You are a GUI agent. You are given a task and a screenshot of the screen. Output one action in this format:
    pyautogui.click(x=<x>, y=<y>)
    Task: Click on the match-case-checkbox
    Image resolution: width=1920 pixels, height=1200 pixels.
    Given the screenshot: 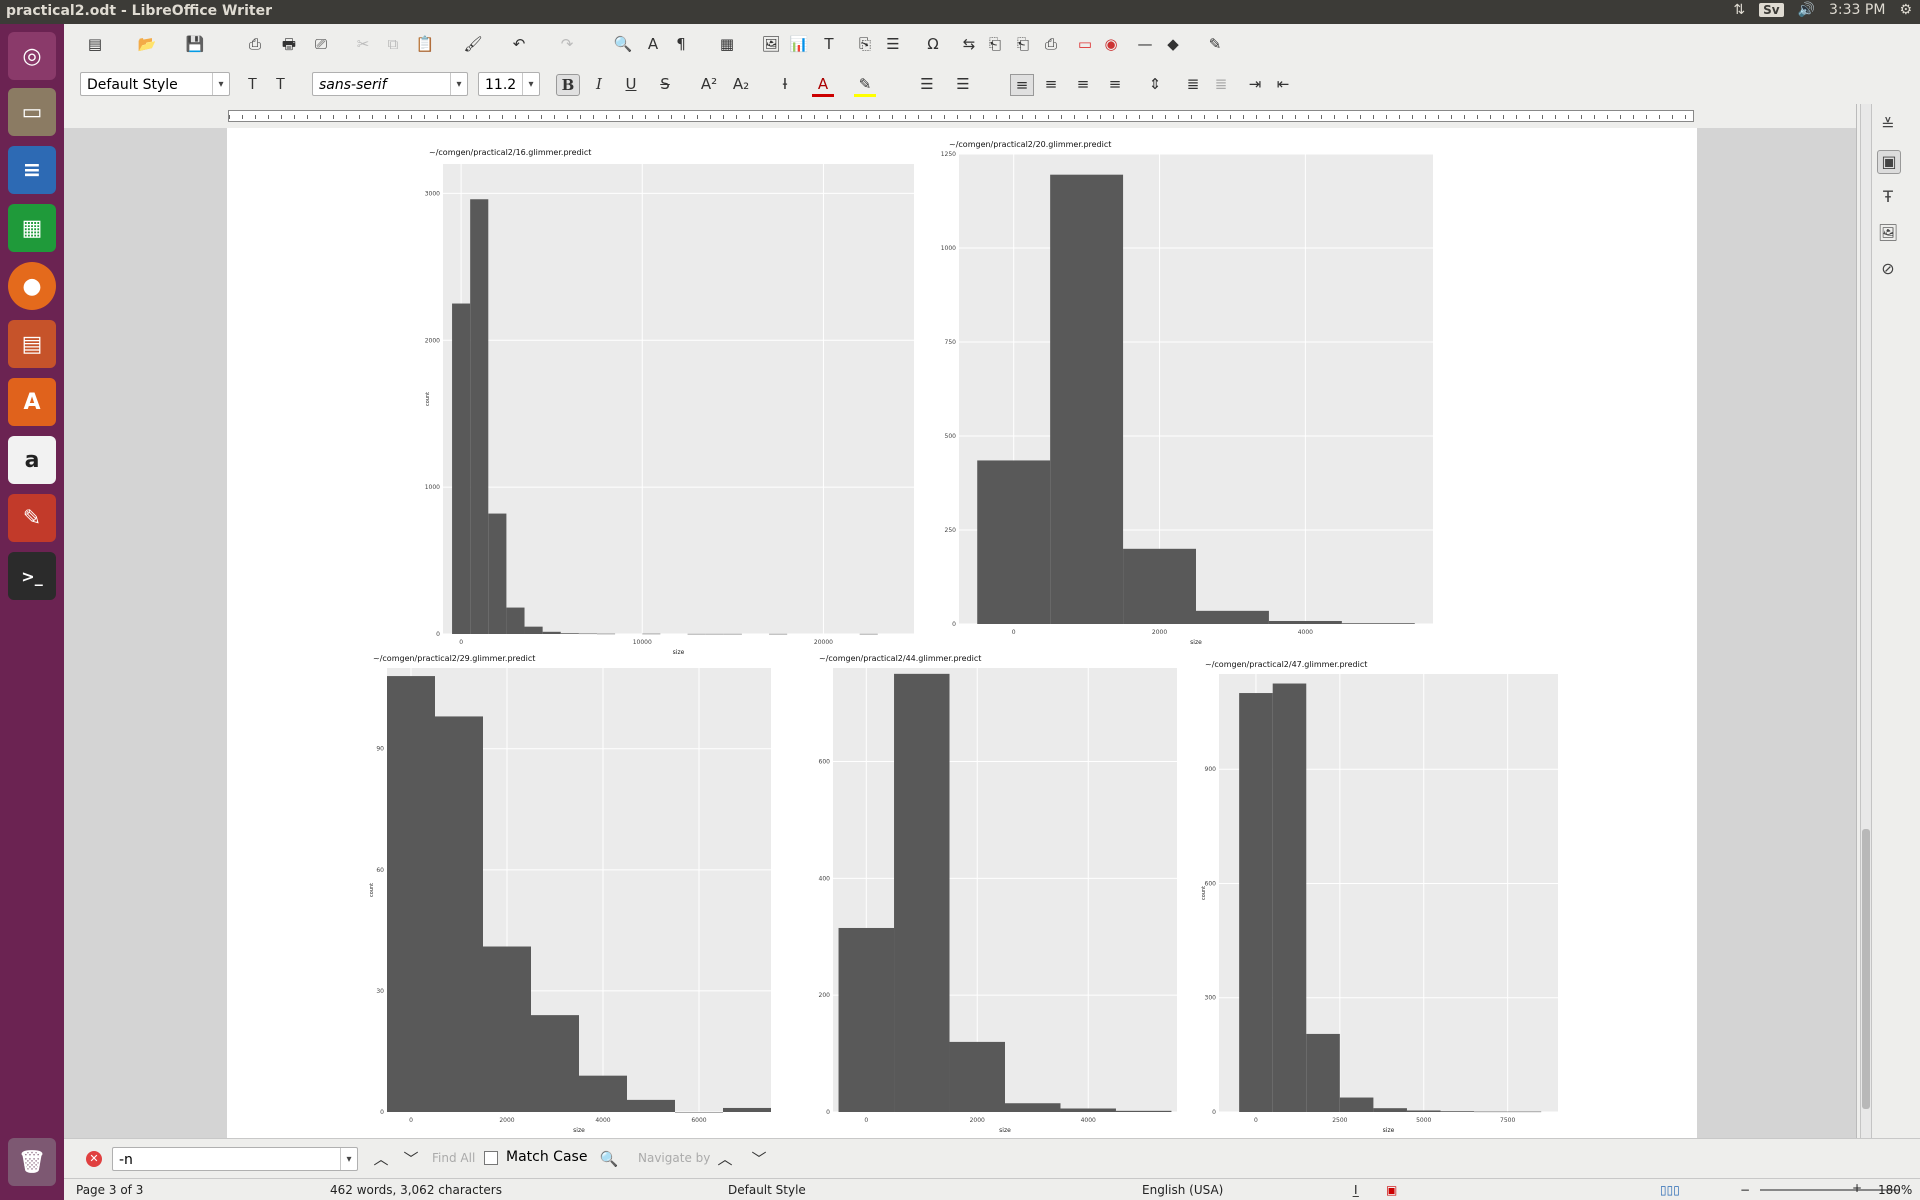 What is the action you would take?
    pyautogui.click(x=491, y=1158)
    